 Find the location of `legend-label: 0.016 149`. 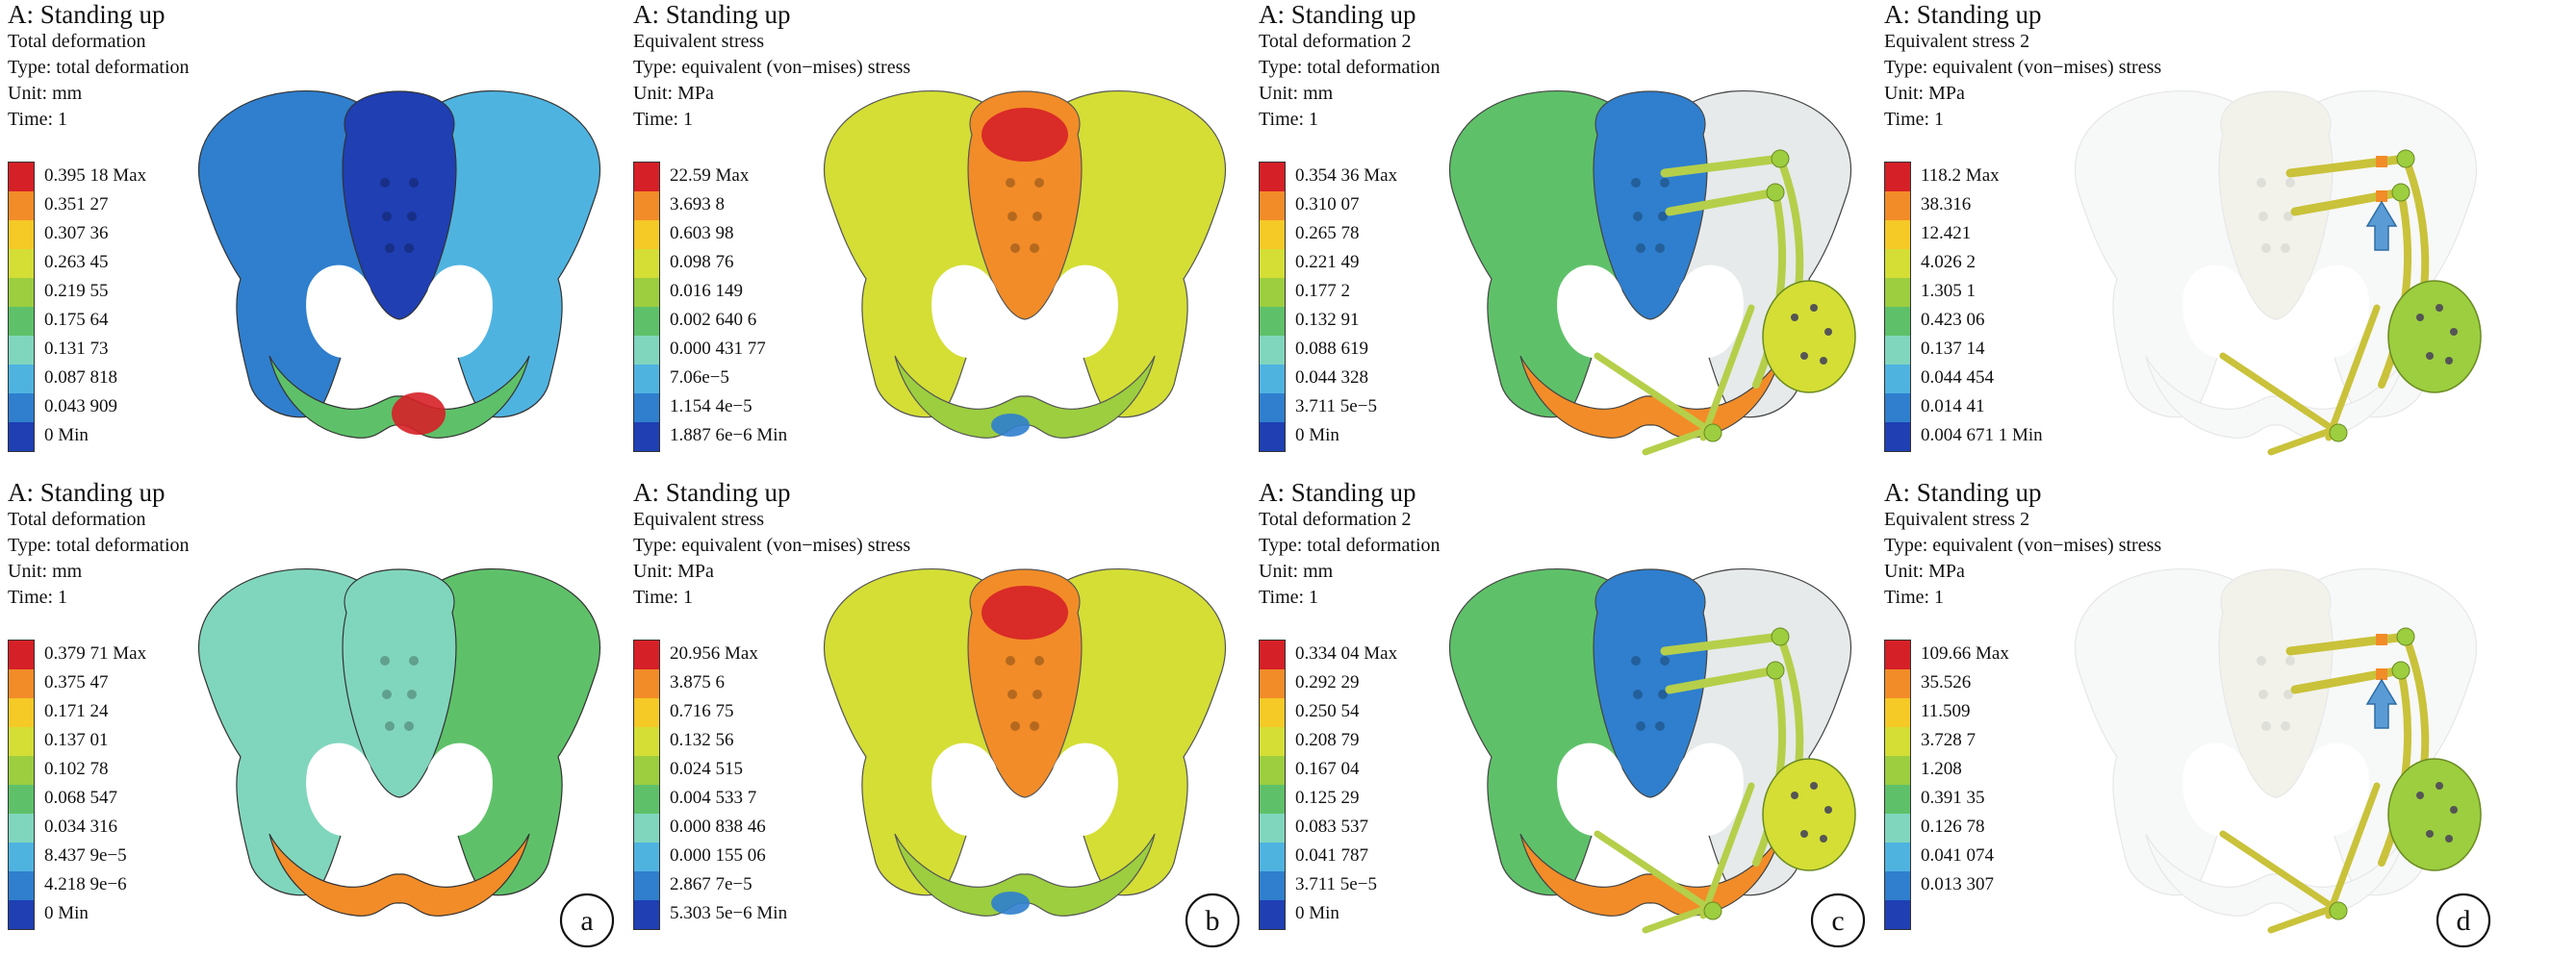

legend-label: 0.016 149 is located at coordinates (706, 291).